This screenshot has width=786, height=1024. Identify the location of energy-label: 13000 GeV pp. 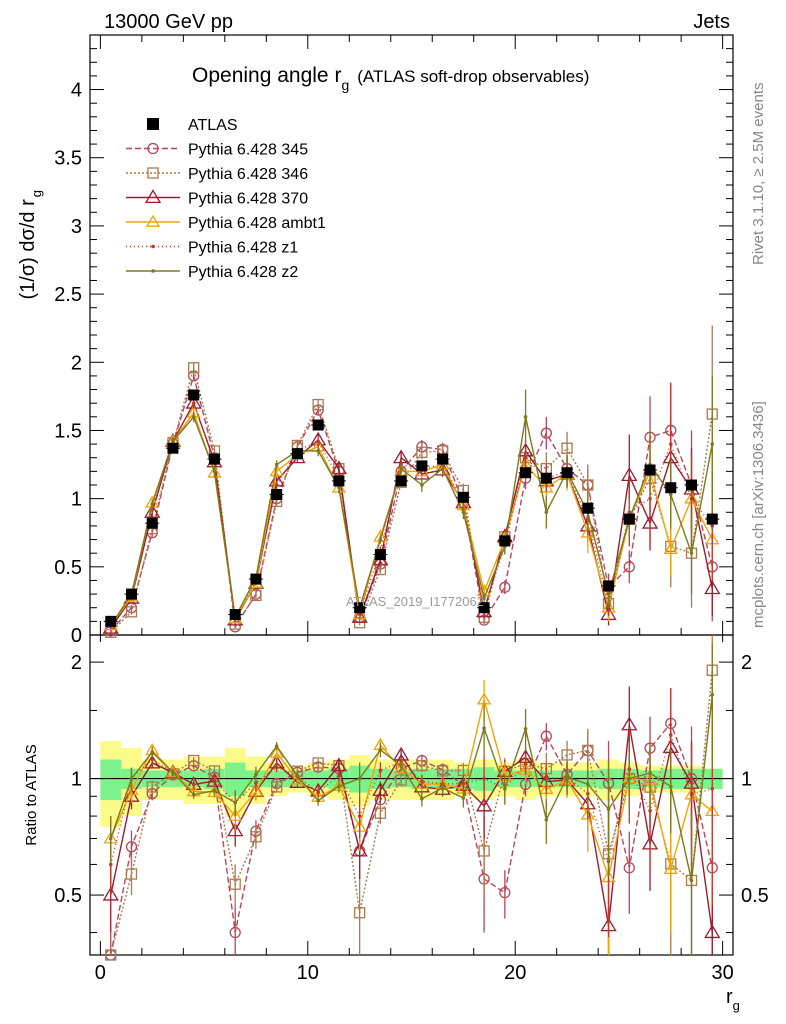
(168, 22).